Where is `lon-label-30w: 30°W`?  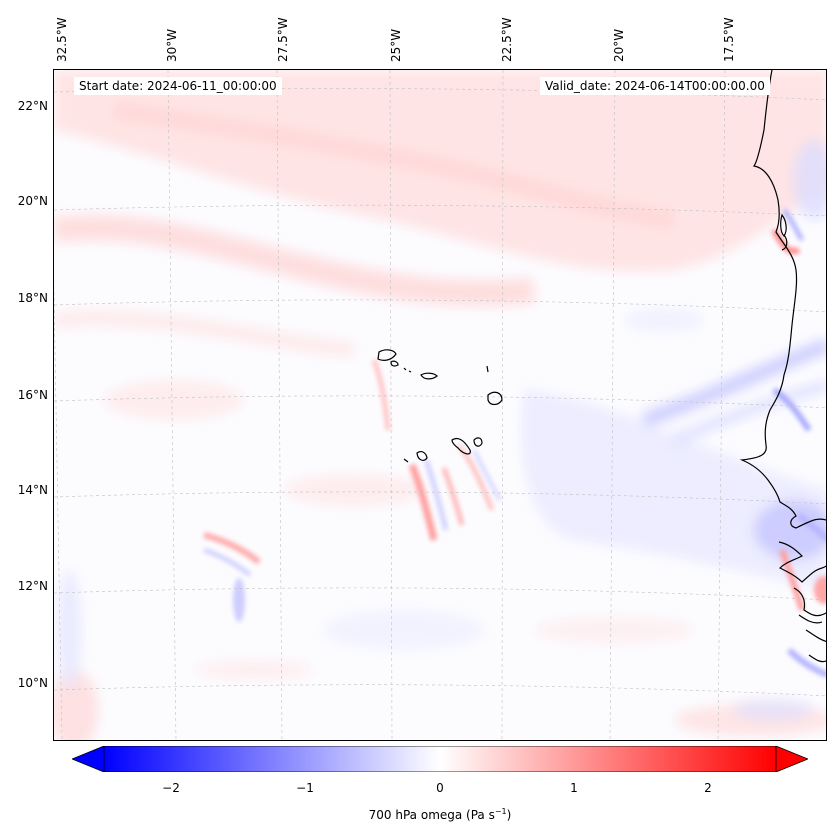
lon-label-30w: 30°W is located at coordinates (172, 45).